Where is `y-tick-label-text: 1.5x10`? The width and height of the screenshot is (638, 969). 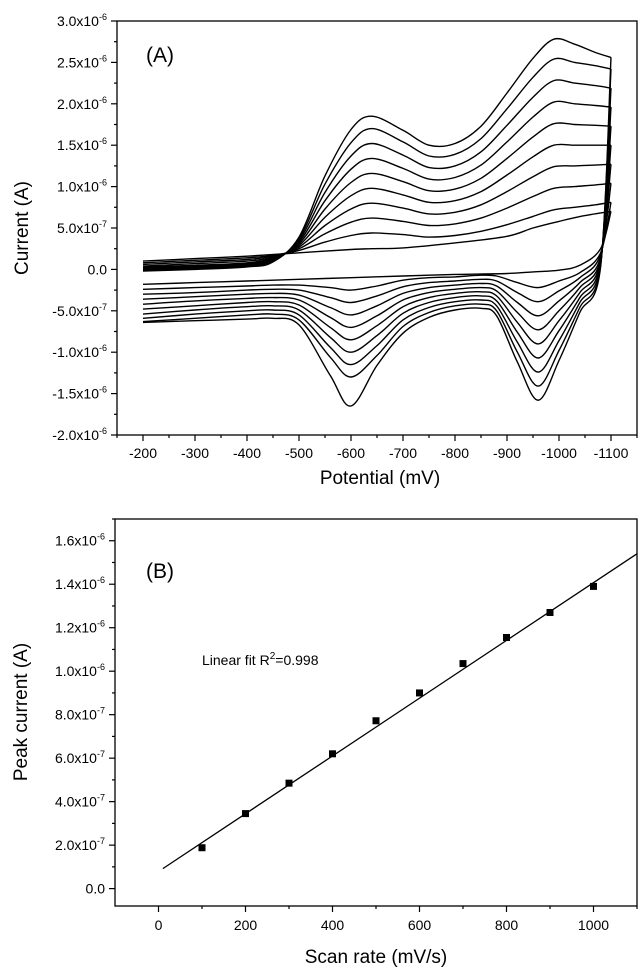
y-tick-label-text: 1.5x10 is located at coordinates (78, 145).